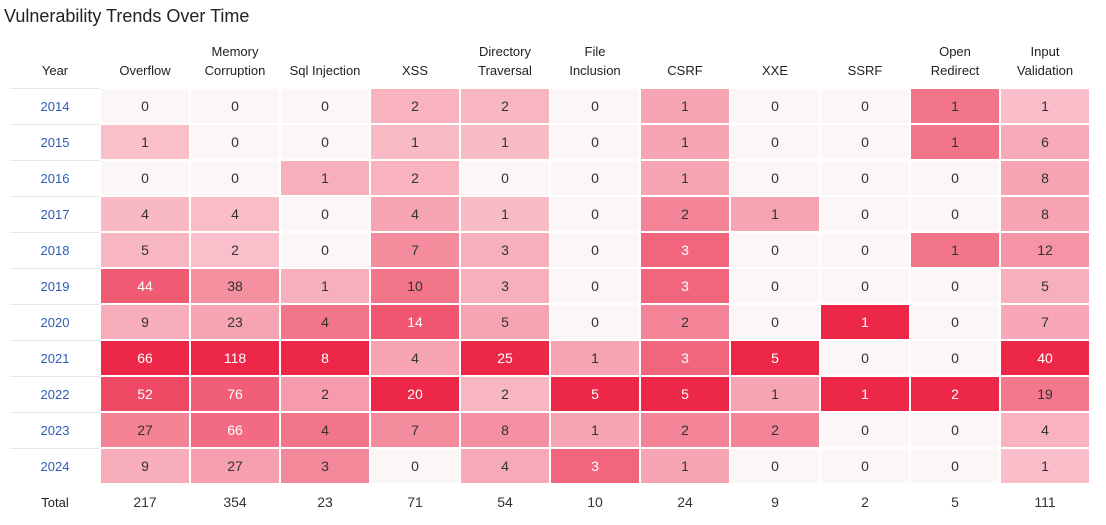 The image size is (1106, 525). I want to click on year-label: 2015, so click(55, 142).